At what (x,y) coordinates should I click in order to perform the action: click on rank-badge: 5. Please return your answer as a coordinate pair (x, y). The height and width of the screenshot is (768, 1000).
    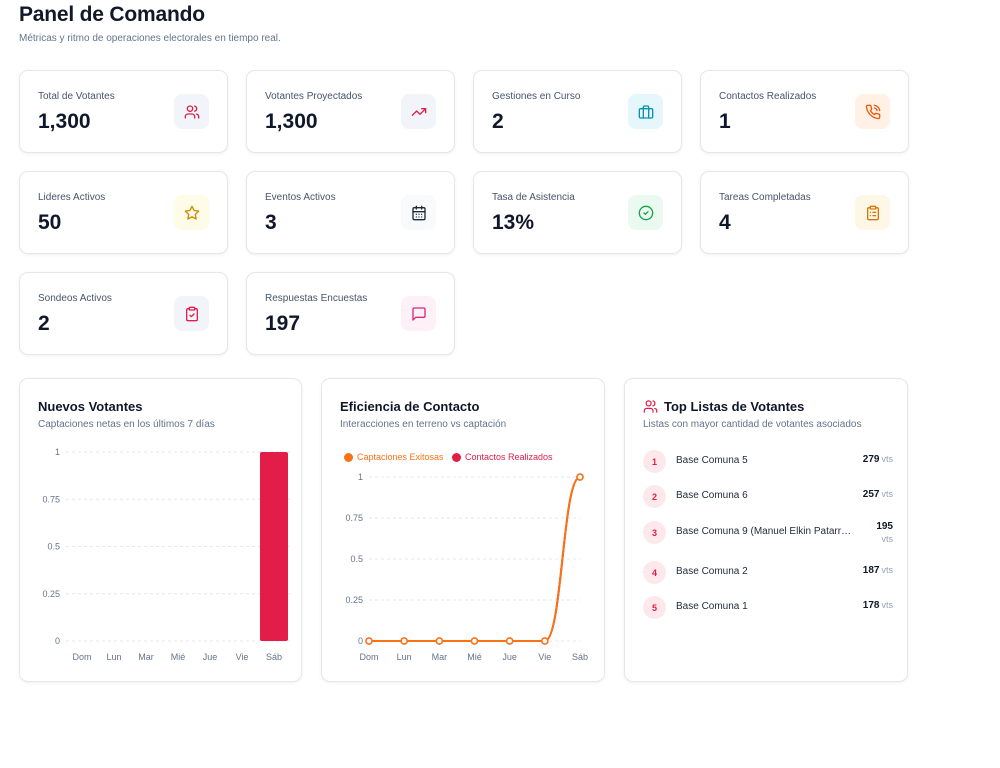
    Looking at the image, I should click on (654, 607).